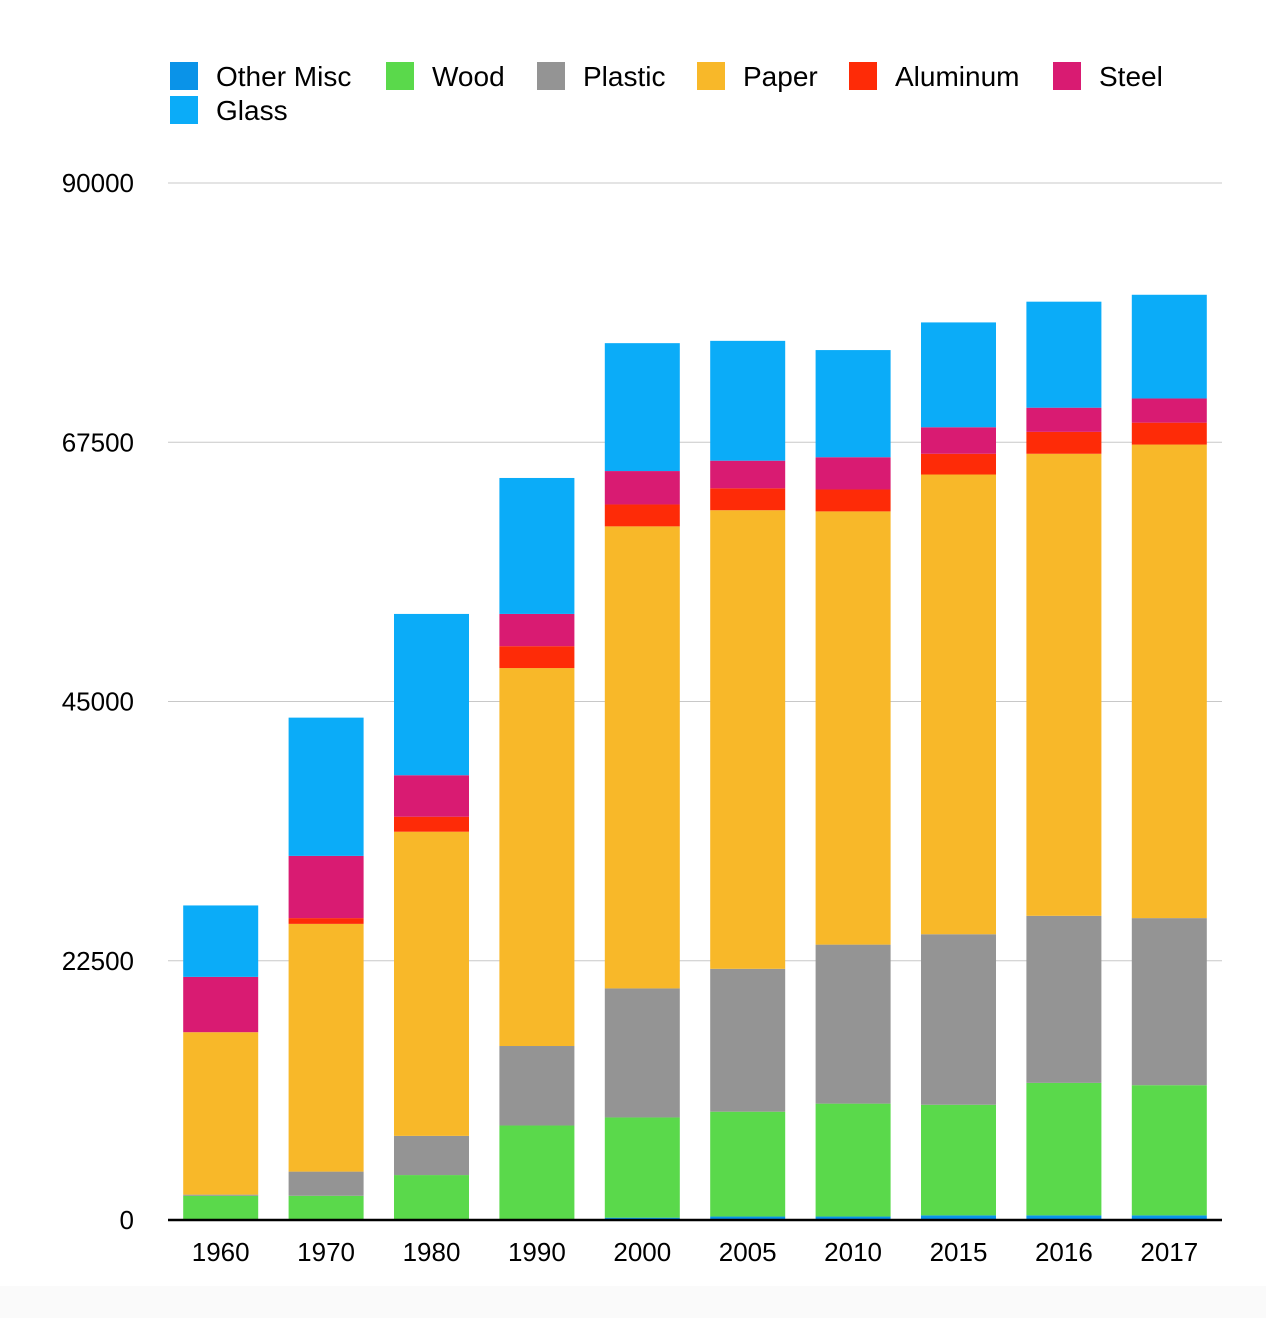  What do you see at coordinates (853, 404) in the screenshot?
I see `bar-glass-2010` at bounding box center [853, 404].